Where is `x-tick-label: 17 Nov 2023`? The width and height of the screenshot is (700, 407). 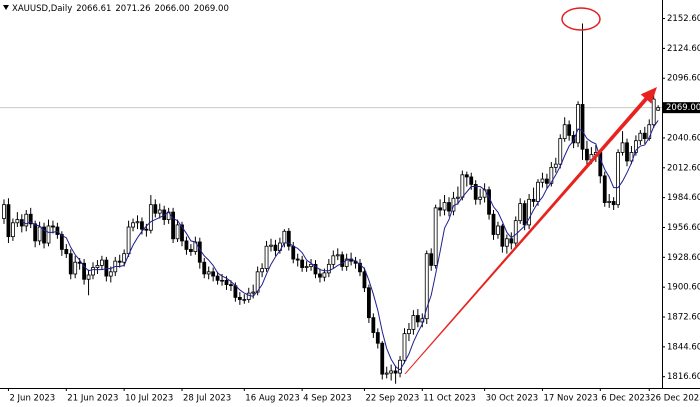 x-tick-label: 17 Nov 2023 is located at coordinates (570, 399).